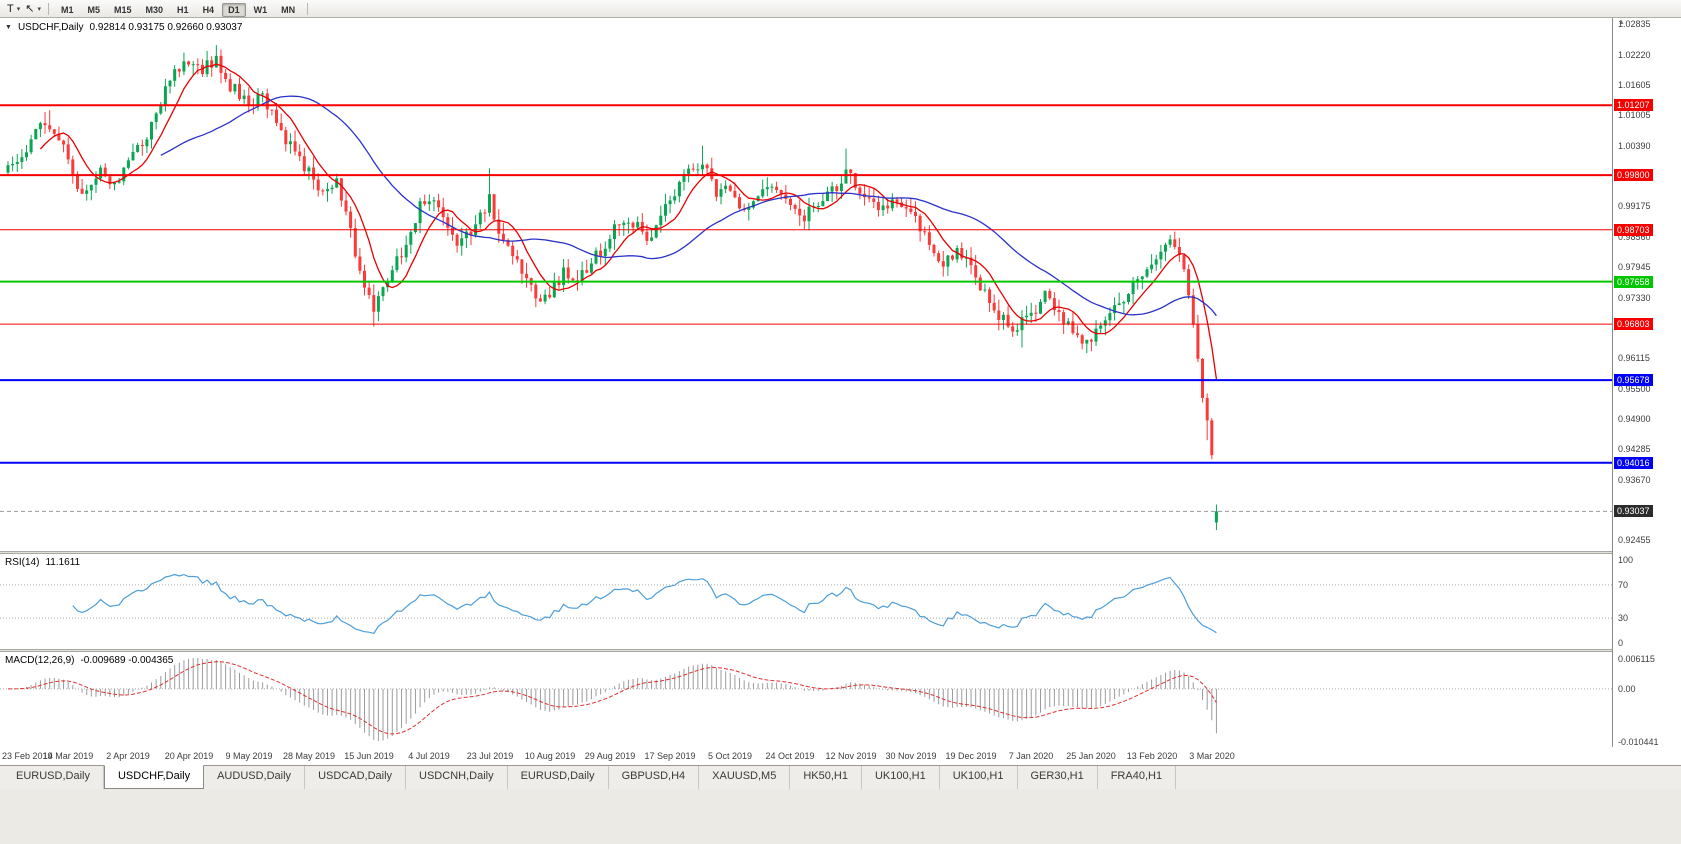 This screenshot has width=1681, height=844. What do you see at coordinates (1634, 419) in the screenshot?
I see `price-axis-tick: 0.94900` at bounding box center [1634, 419].